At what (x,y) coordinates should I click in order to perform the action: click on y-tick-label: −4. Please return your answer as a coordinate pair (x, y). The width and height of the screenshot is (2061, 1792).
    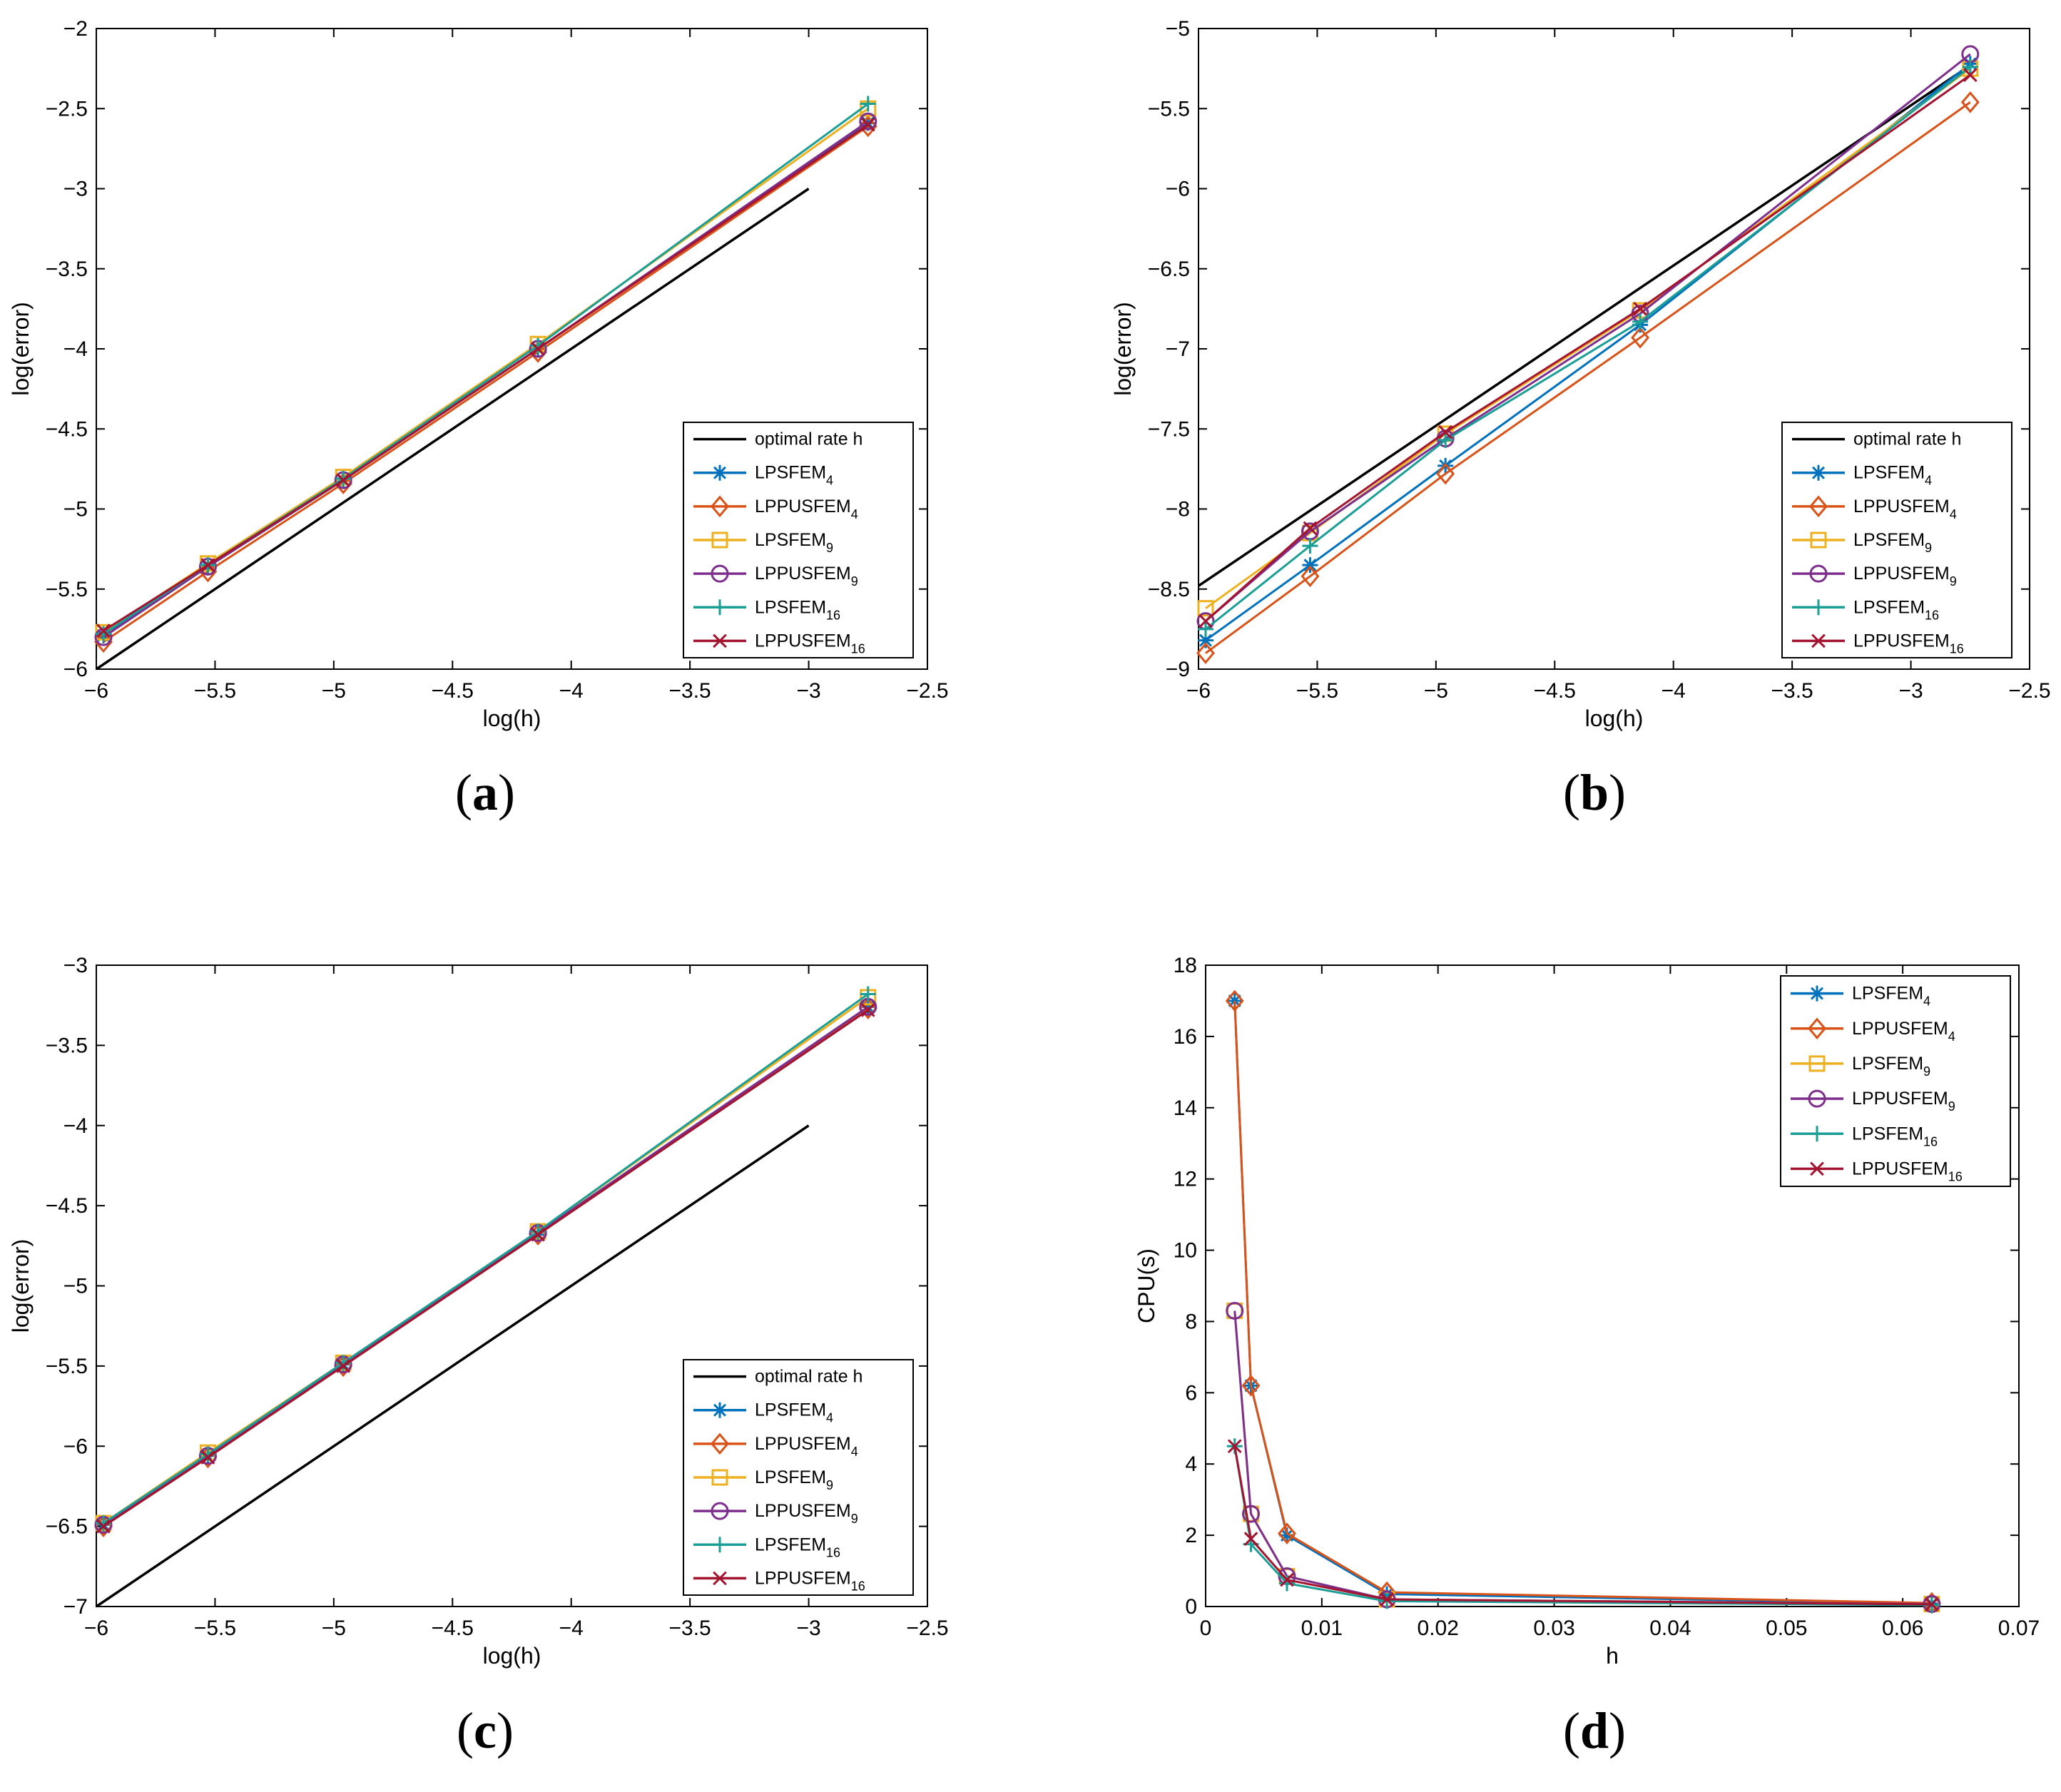
    Looking at the image, I should click on (75, 1126).